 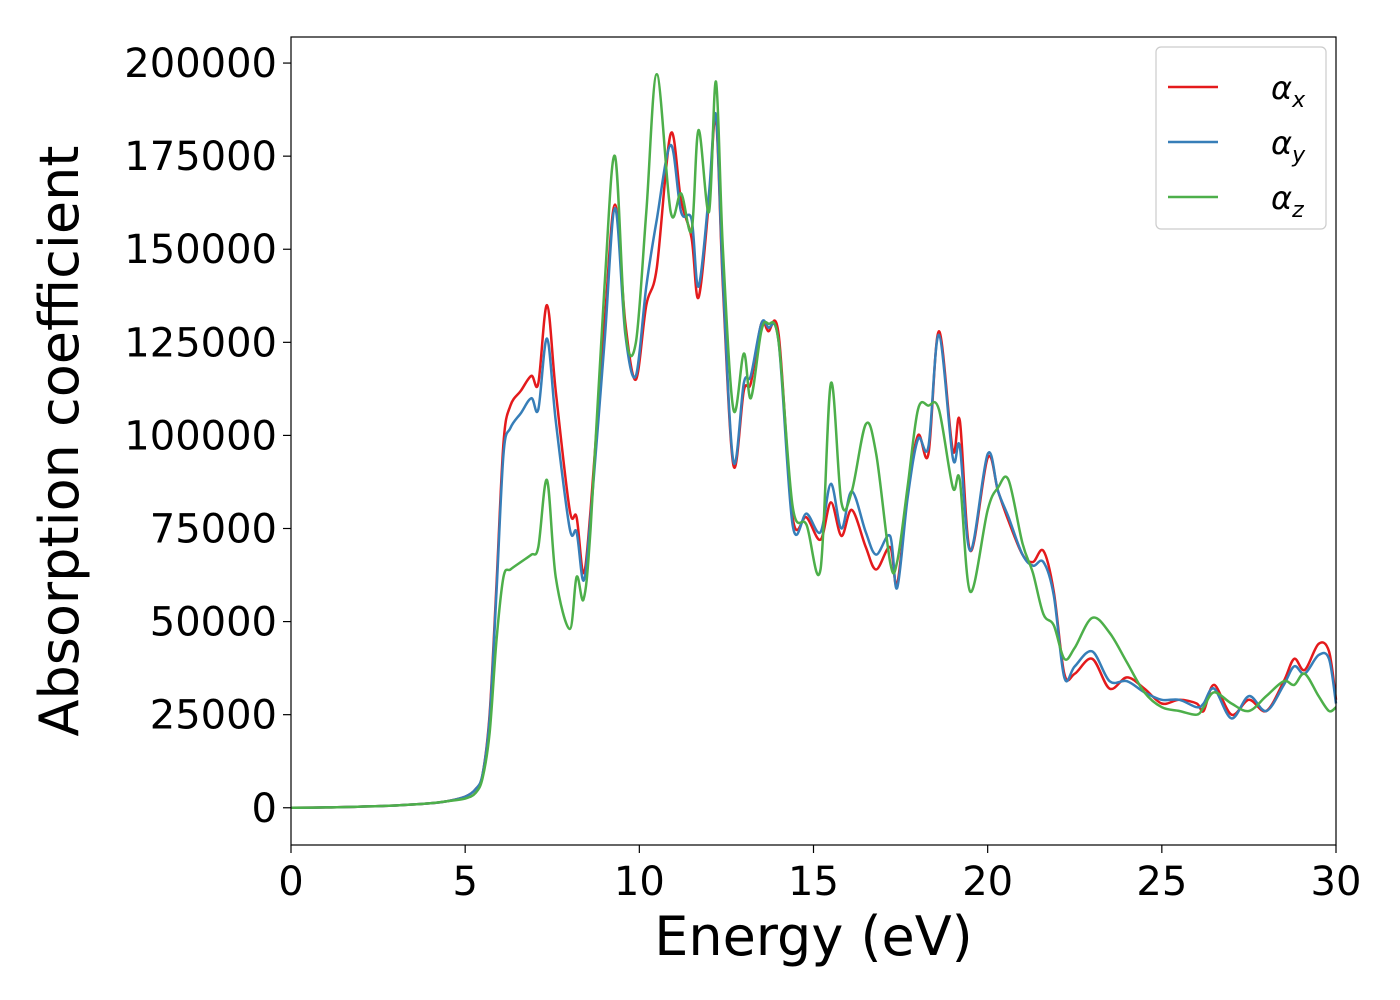 What do you see at coordinates (987, 882) in the screenshot?
I see `x-tick-label: 20` at bounding box center [987, 882].